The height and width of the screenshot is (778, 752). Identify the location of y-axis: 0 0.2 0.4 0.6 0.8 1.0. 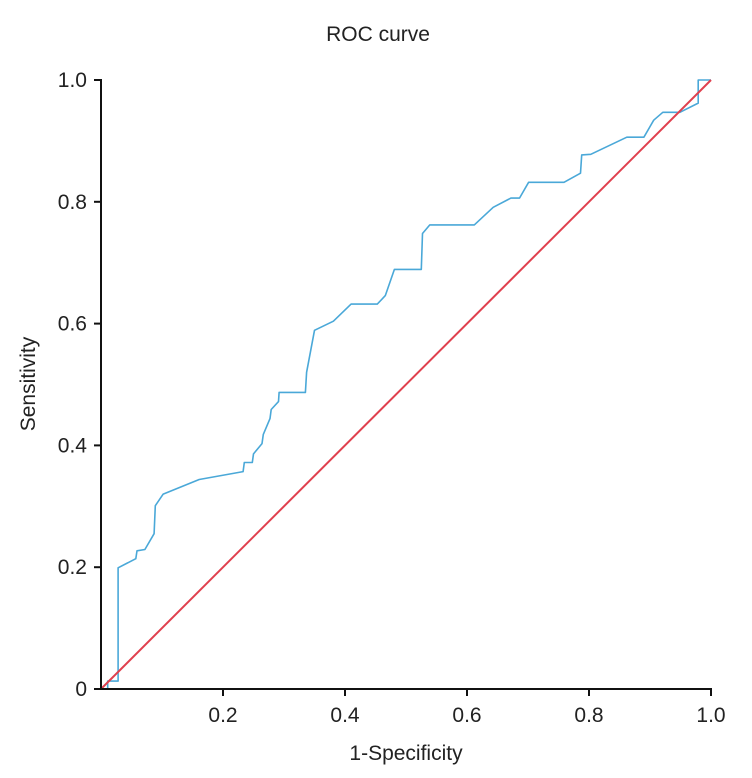
(80, 385).